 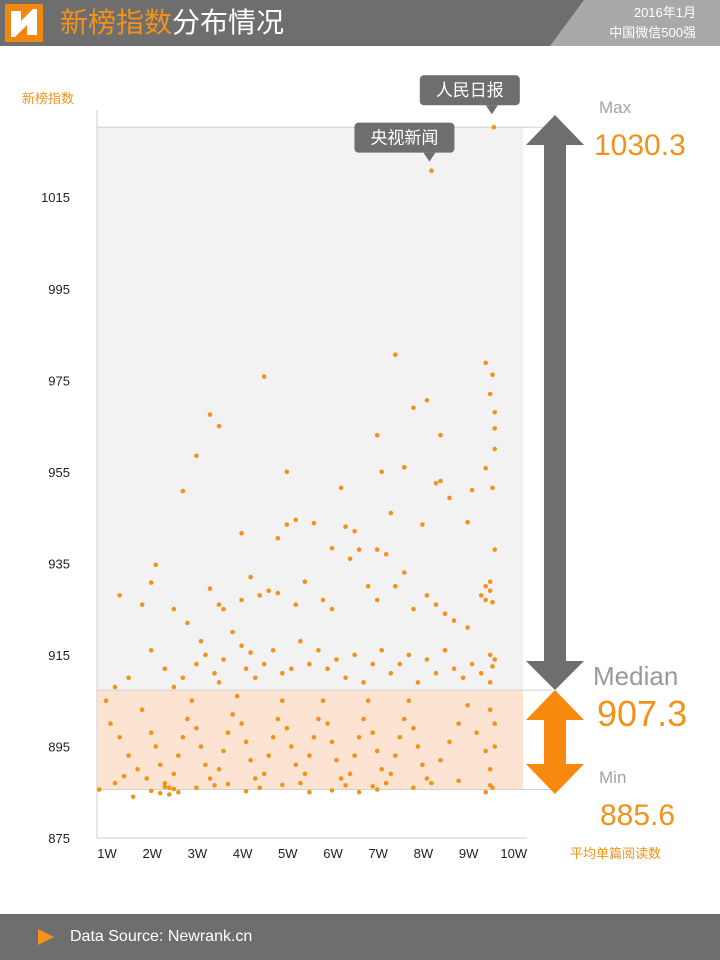 I want to click on x-tick-label: 10W, so click(x=513, y=853).